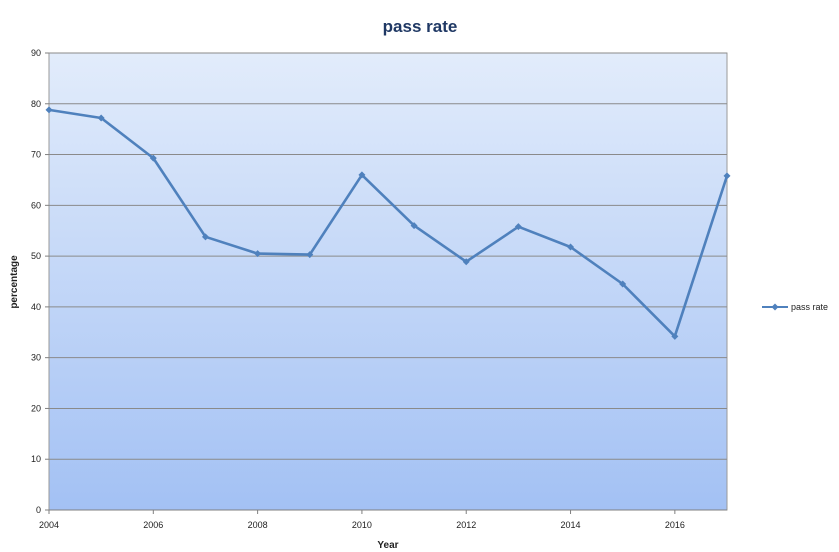 This screenshot has height=552, width=839. I want to click on y-tick-label: 70, so click(36, 155).